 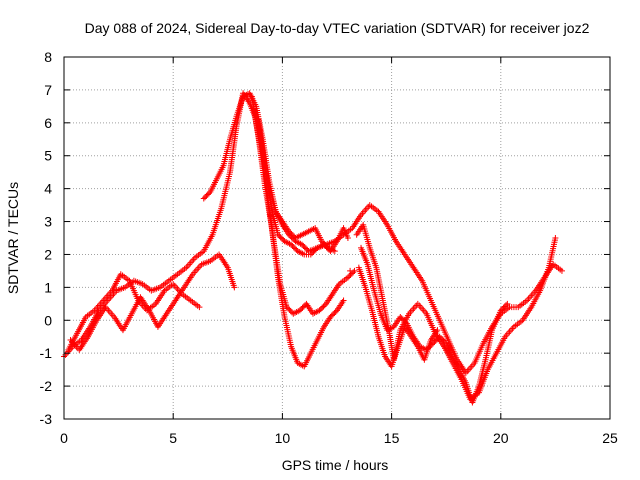 What do you see at coordinates (610, 438) in the screenshot?
I see `x-tick-label: 25` at bounding box center [610, 438].